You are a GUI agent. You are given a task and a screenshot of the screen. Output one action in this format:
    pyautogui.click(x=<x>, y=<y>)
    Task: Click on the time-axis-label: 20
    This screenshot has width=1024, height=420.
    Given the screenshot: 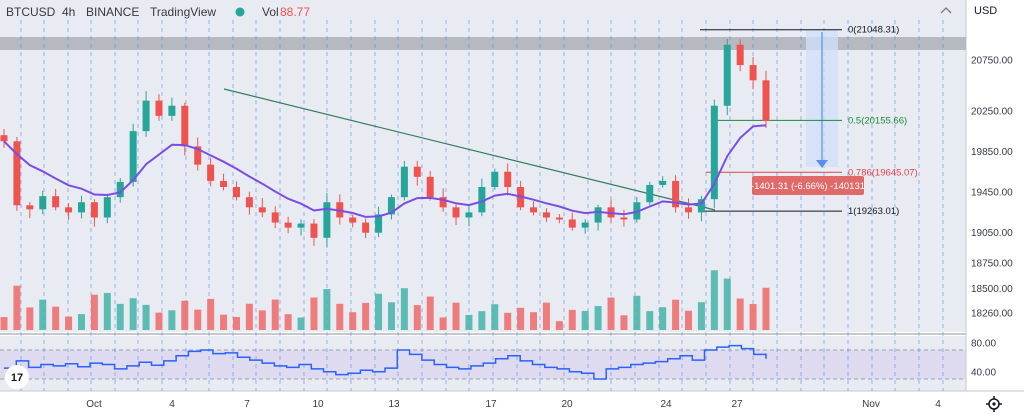 What is the action you would take?
    pyautogui.click(x=567, y=404)
    